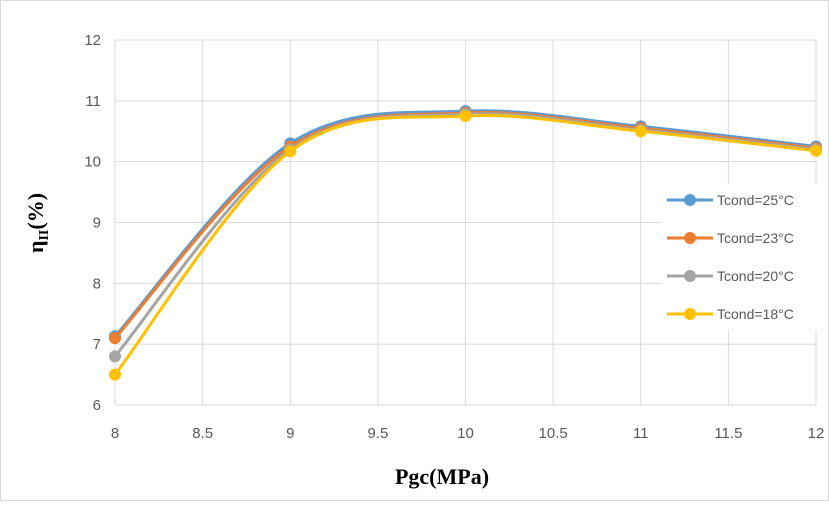 This screenshot has width=829, height=505. I want to click on x-tick-label: 12, so click(816, 433).